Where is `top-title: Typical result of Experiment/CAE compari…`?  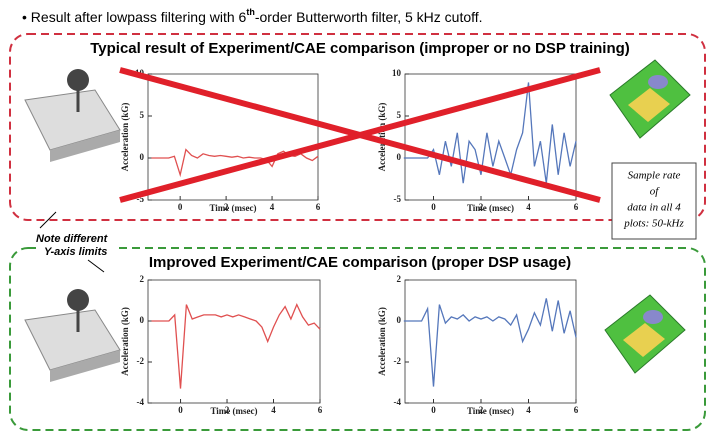
top-title: Typical result of Experiment/CAE compari… is located at coordinates (360, 48).